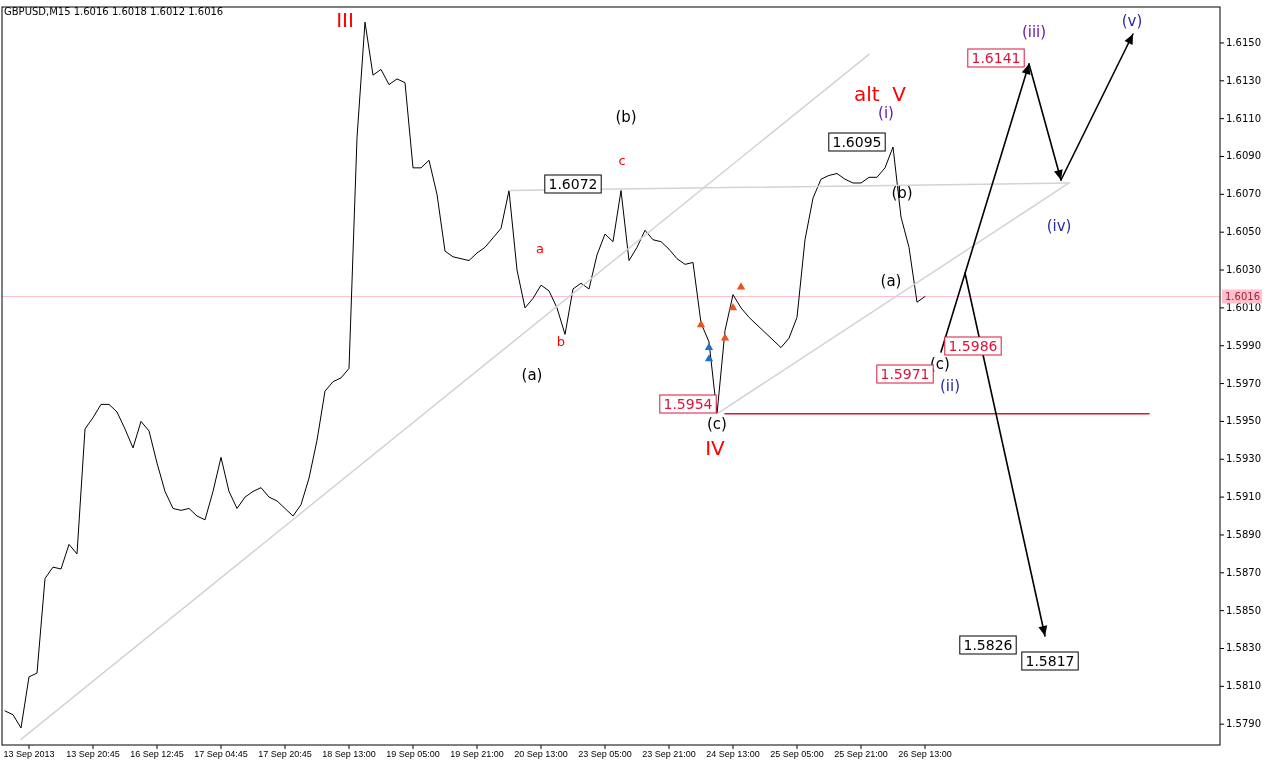 This screenshot has height=769, width=1268. Describe the element at coordinates (973, 346) in the screenshot. I see `annotation: 1.5986` at that location.